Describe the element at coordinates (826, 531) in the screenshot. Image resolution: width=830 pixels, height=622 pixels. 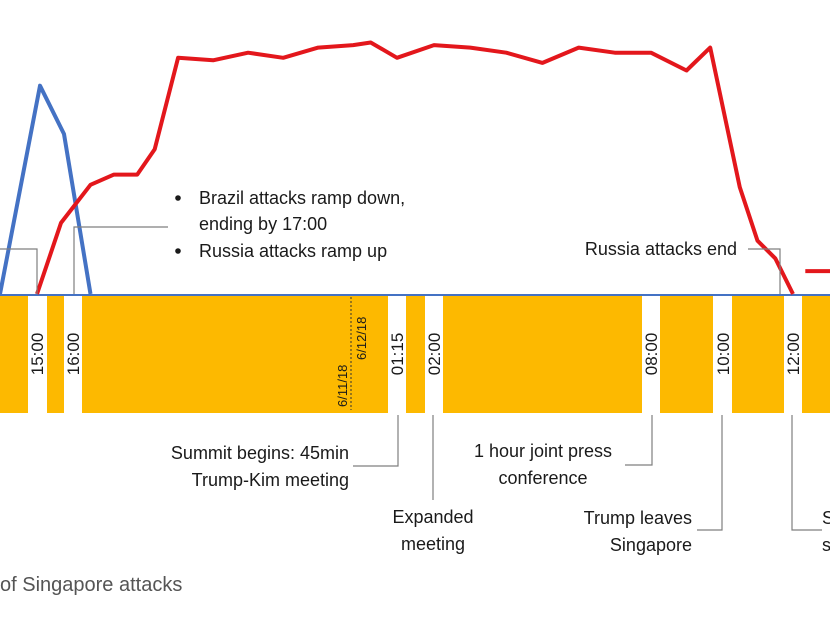
I see `annotation-cut-right: S s` at that location.